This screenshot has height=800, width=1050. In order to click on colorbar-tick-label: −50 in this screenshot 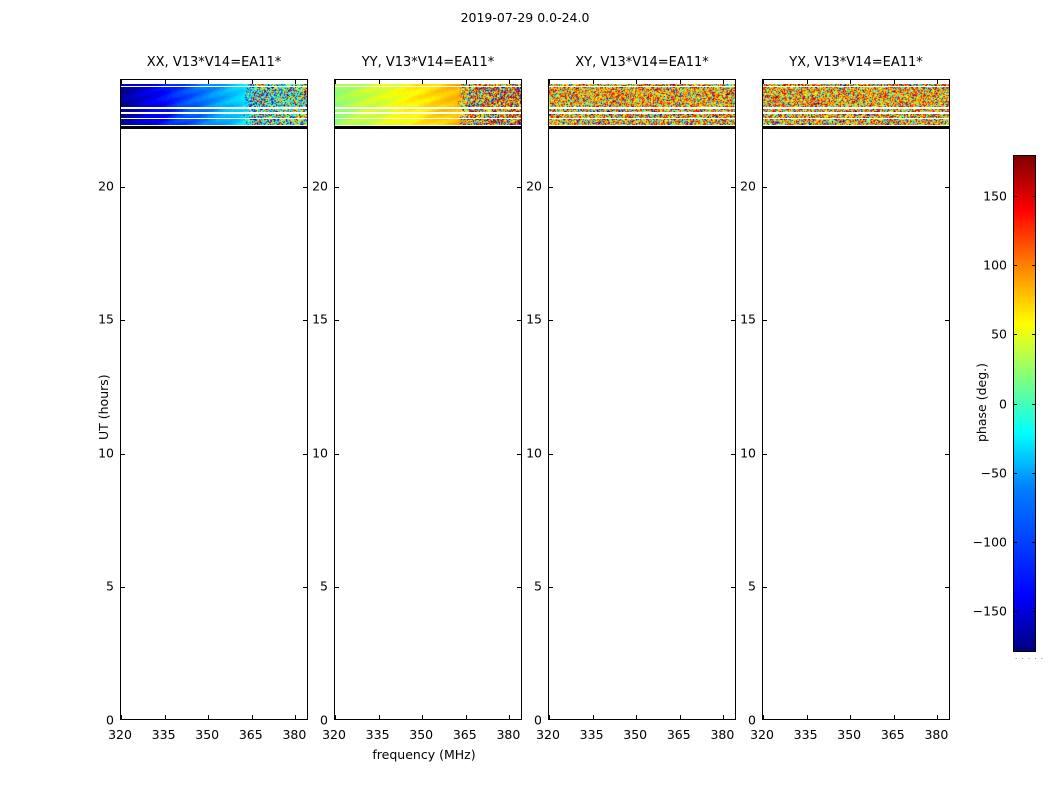, I will do `click(993, 473)`.